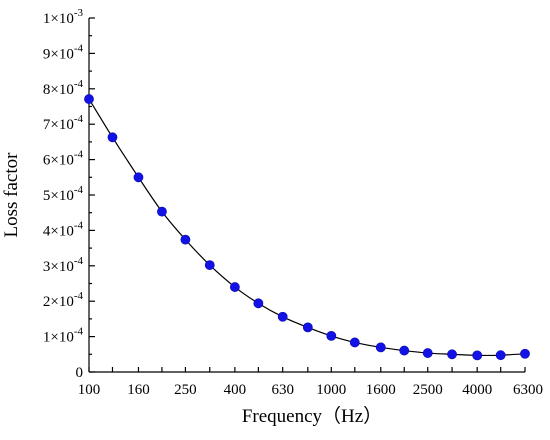  What do you see at coordinates (282, 390) in the screenshot?
I see `x-tick-label: 630` at bounding box center [282, 390].